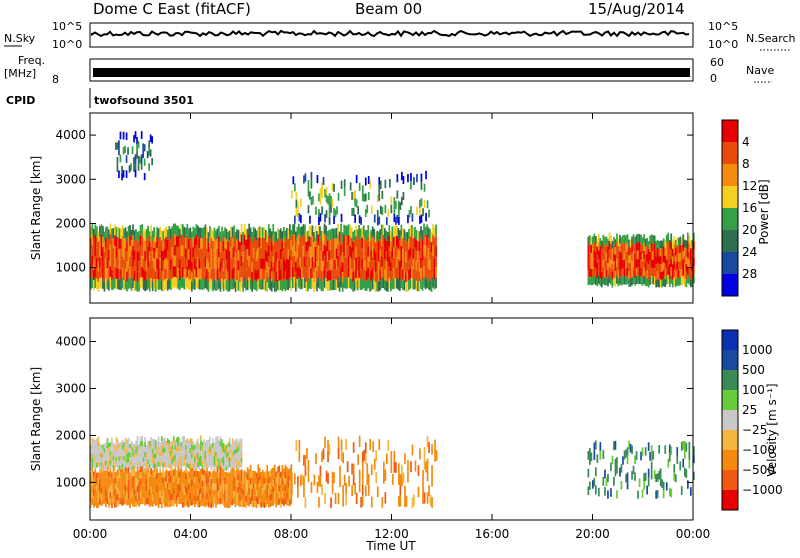 This screenshot has width=800, height=558. What do you see at coordinates (717, 62) in the screenshot?
I see `nave-top-tick: 60` at bounding box center [717, 62].